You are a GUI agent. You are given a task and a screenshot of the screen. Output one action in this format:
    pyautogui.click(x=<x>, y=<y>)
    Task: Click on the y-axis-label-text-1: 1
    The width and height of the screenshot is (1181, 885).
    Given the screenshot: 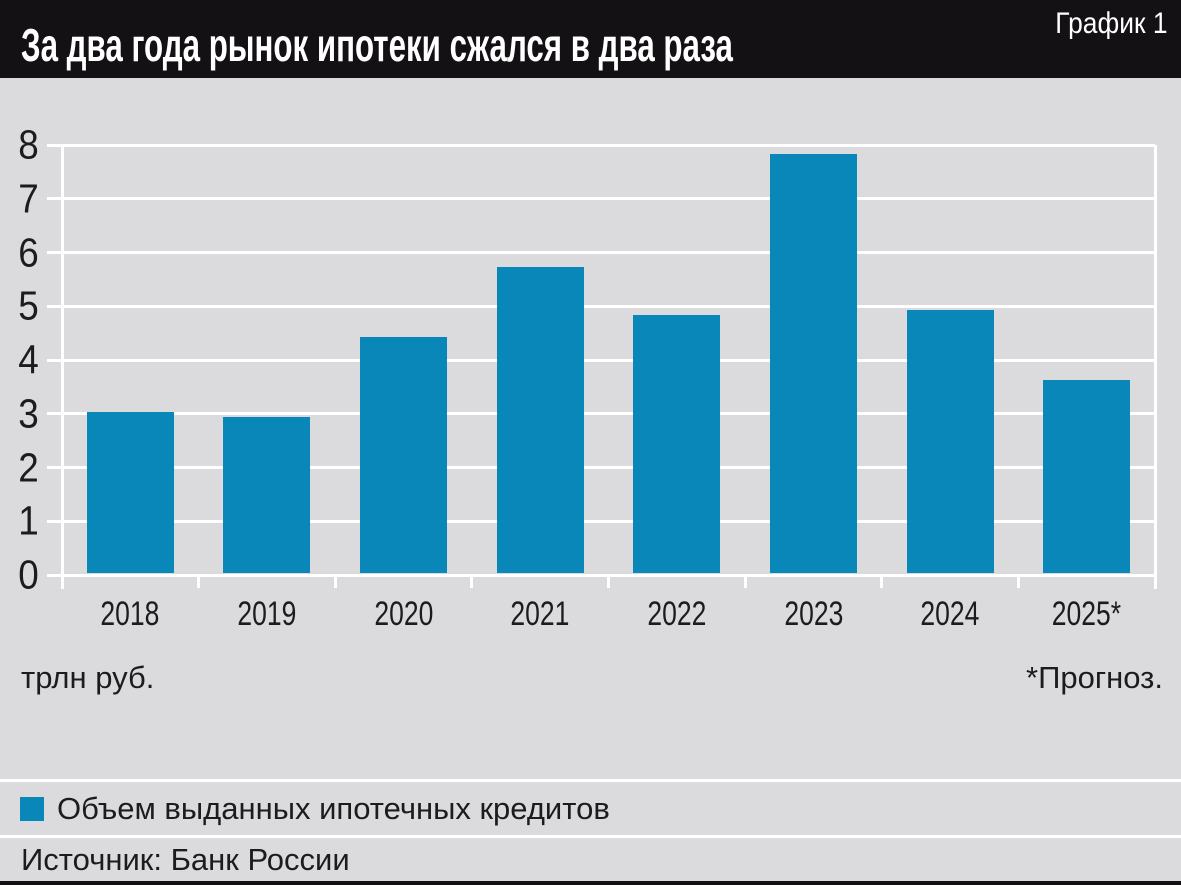 What is the action you would take?
    pyautogui.click(x=28, y=520)
    